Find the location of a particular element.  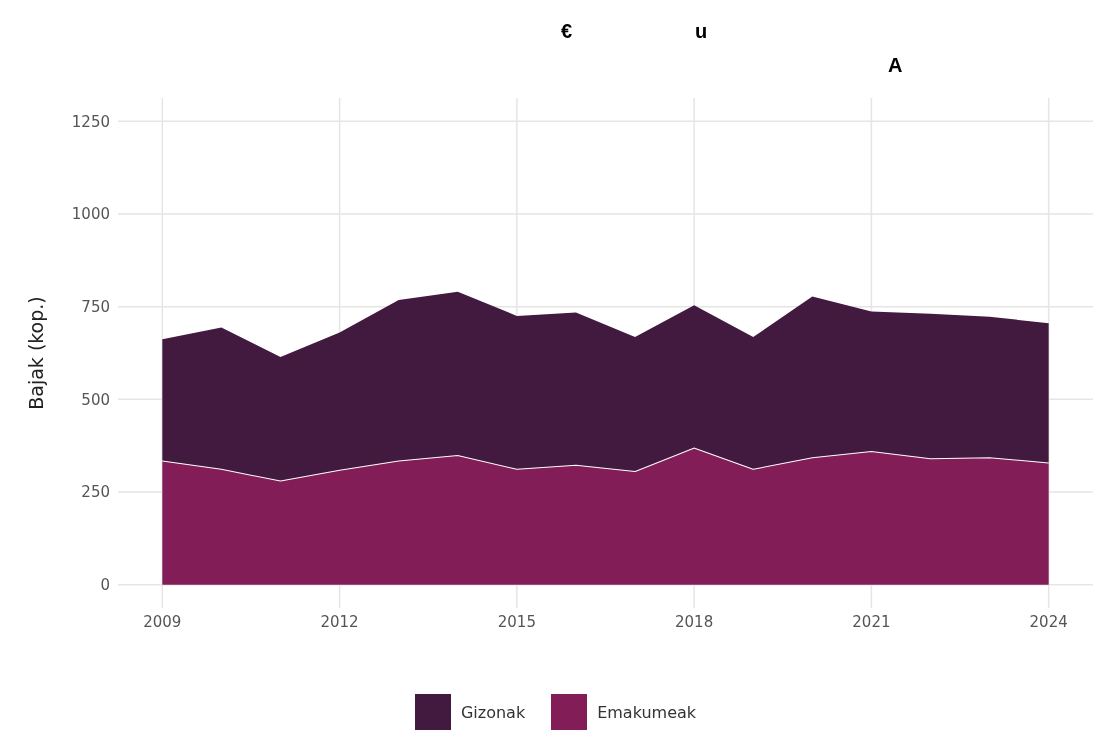

y-tick-label: 750 is located at coordinates (95, 306).